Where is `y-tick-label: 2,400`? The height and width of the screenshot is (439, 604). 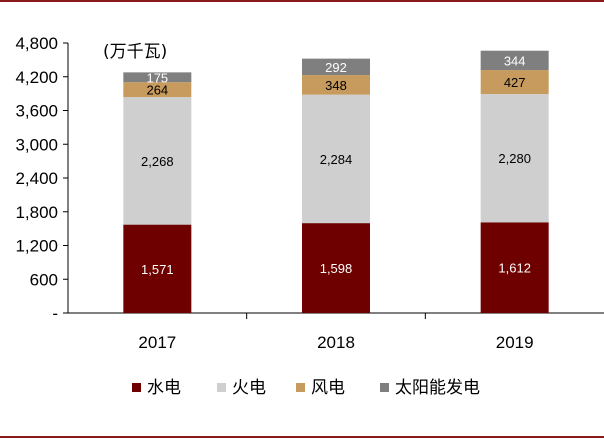
y-tick-label: 2,400 is located at coordinates (36, 178).